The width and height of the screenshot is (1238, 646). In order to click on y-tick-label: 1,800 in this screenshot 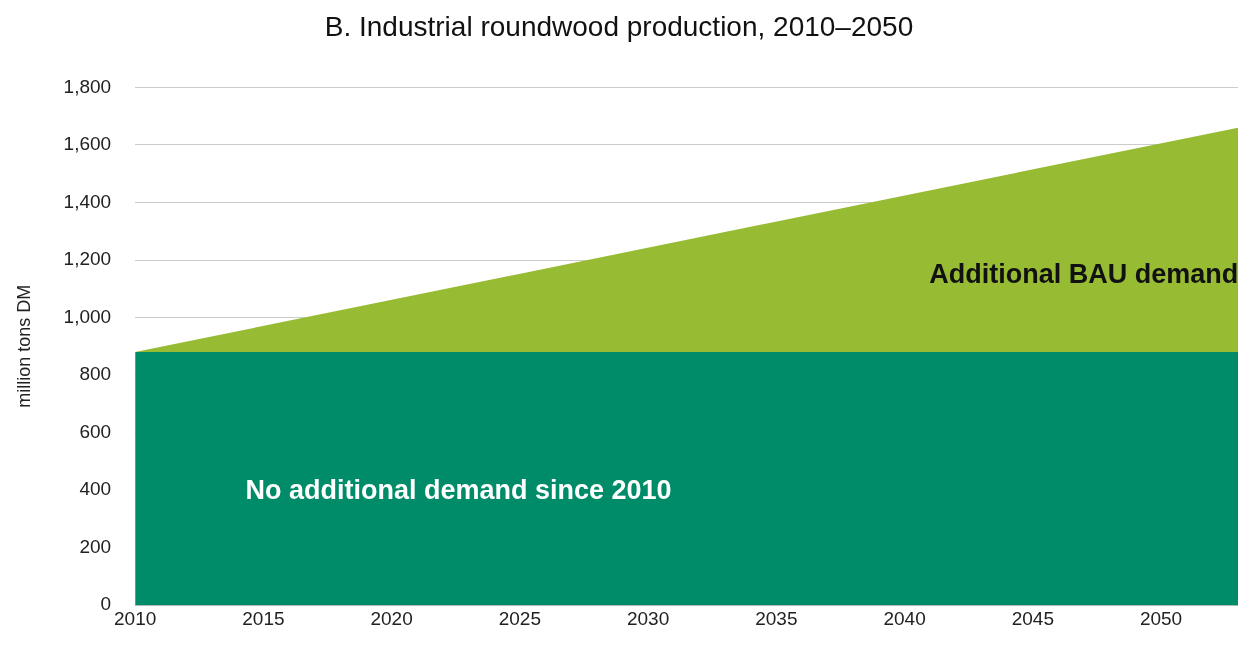, I will do `click(87, 86)`.